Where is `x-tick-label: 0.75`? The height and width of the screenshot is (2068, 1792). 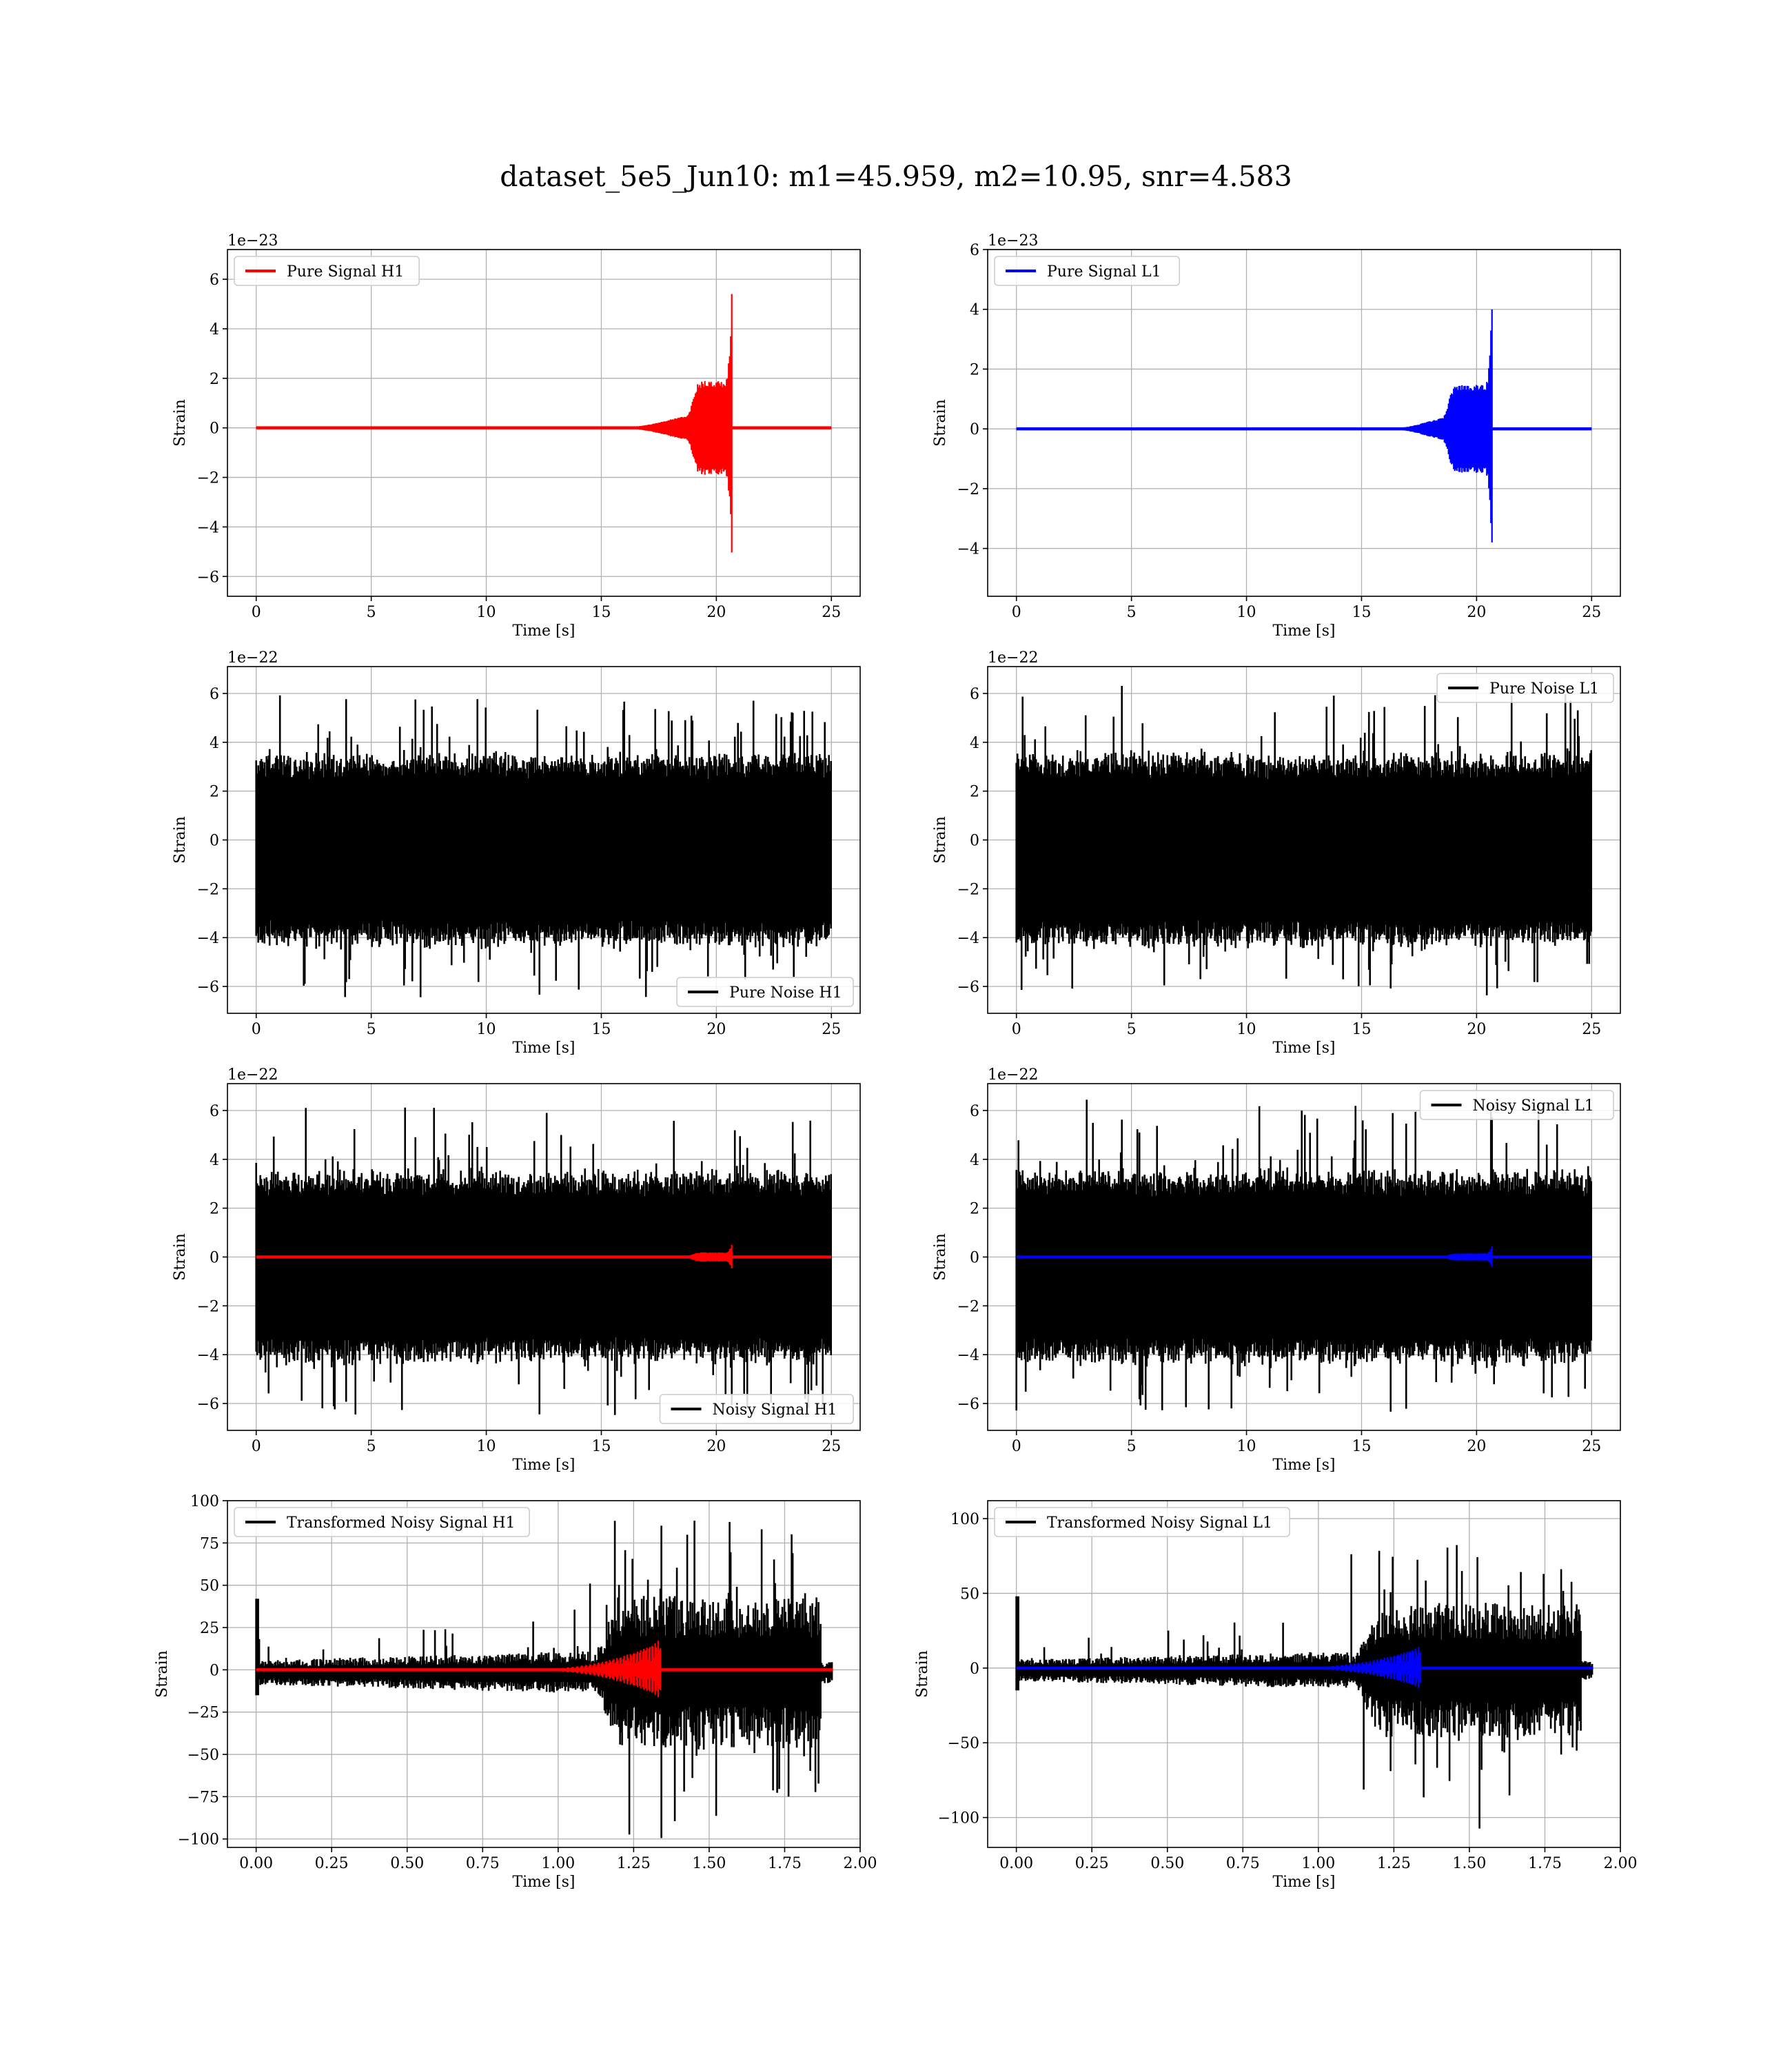
x-tick-label: 0.75 is located at coordinates (483, 1863).